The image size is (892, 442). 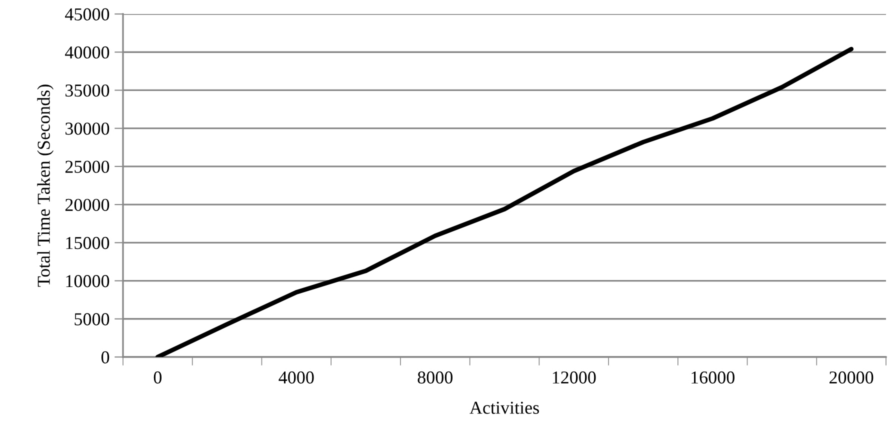 I want to click on y-tick-label: 40000, so click(x=87, y=52).